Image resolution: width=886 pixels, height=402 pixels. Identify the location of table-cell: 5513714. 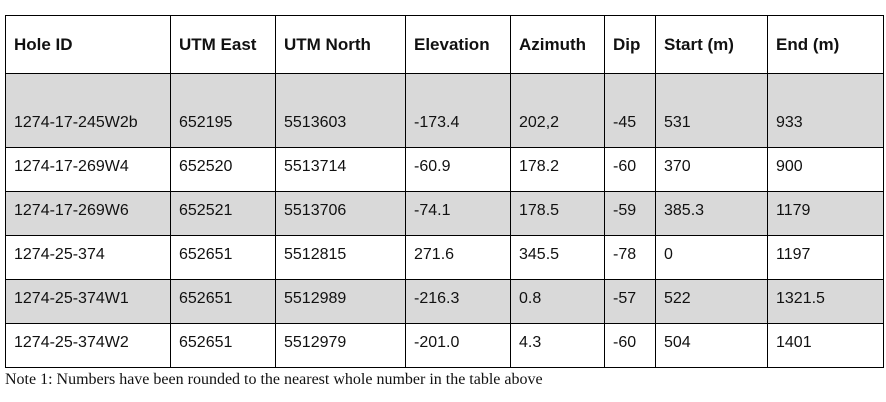
(340, 169).